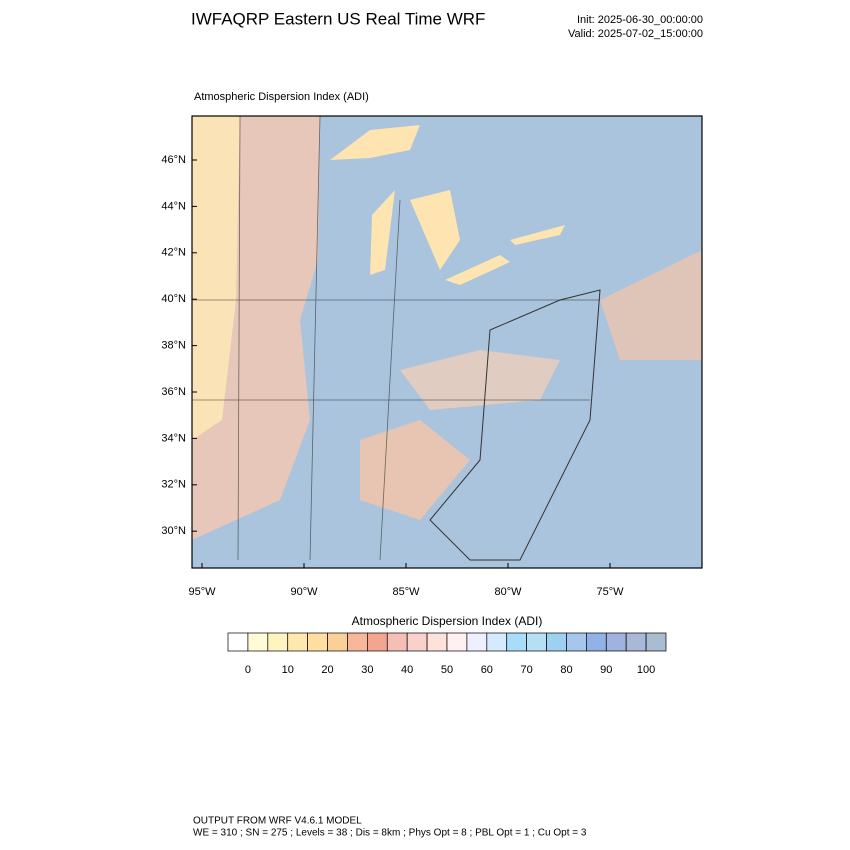 Image resolution: width=850 pixels, height=850 pixels. I want to click on colorbar-label: 60, so click(487, 670).